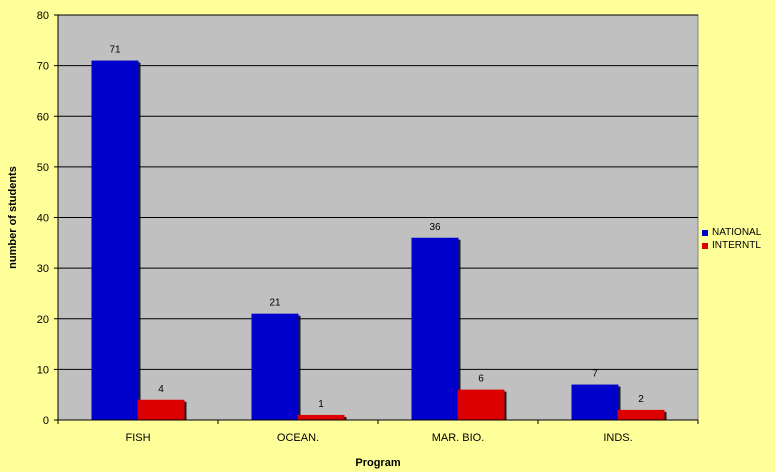 The image size is (775, 472). Describe the element at coordinates (481, 404) in the screenshot. I see `bar-interntl-marbio` at that location.